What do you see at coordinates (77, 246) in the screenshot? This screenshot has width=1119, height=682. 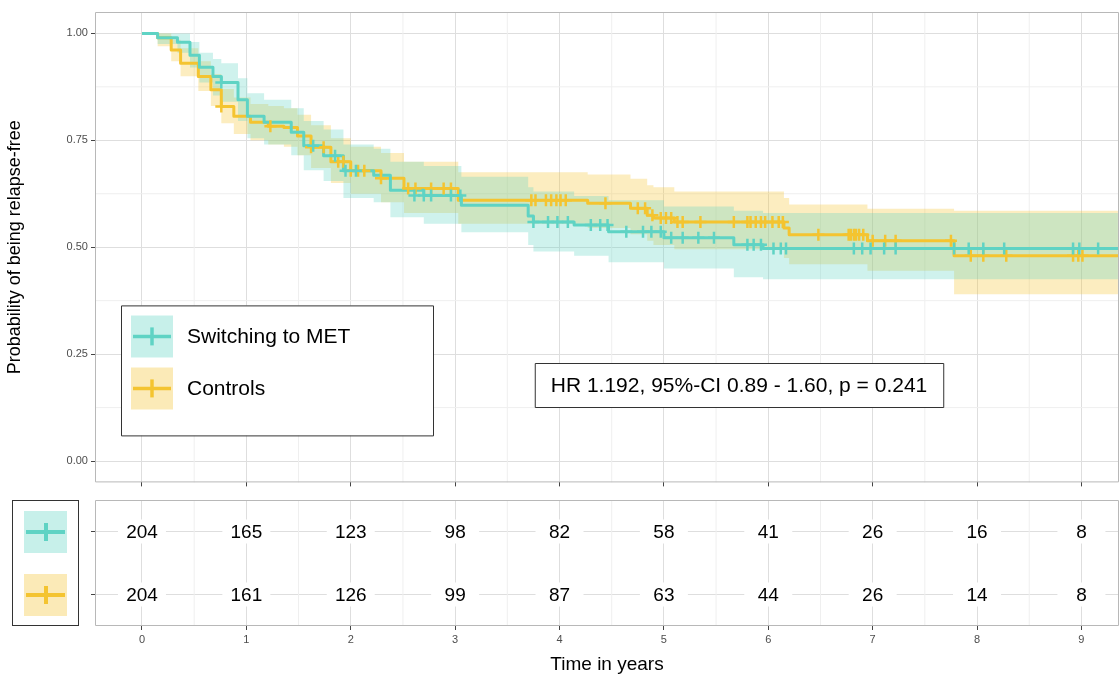 I see `y-tick-label: 0.50` at bounding box center [77, 246].